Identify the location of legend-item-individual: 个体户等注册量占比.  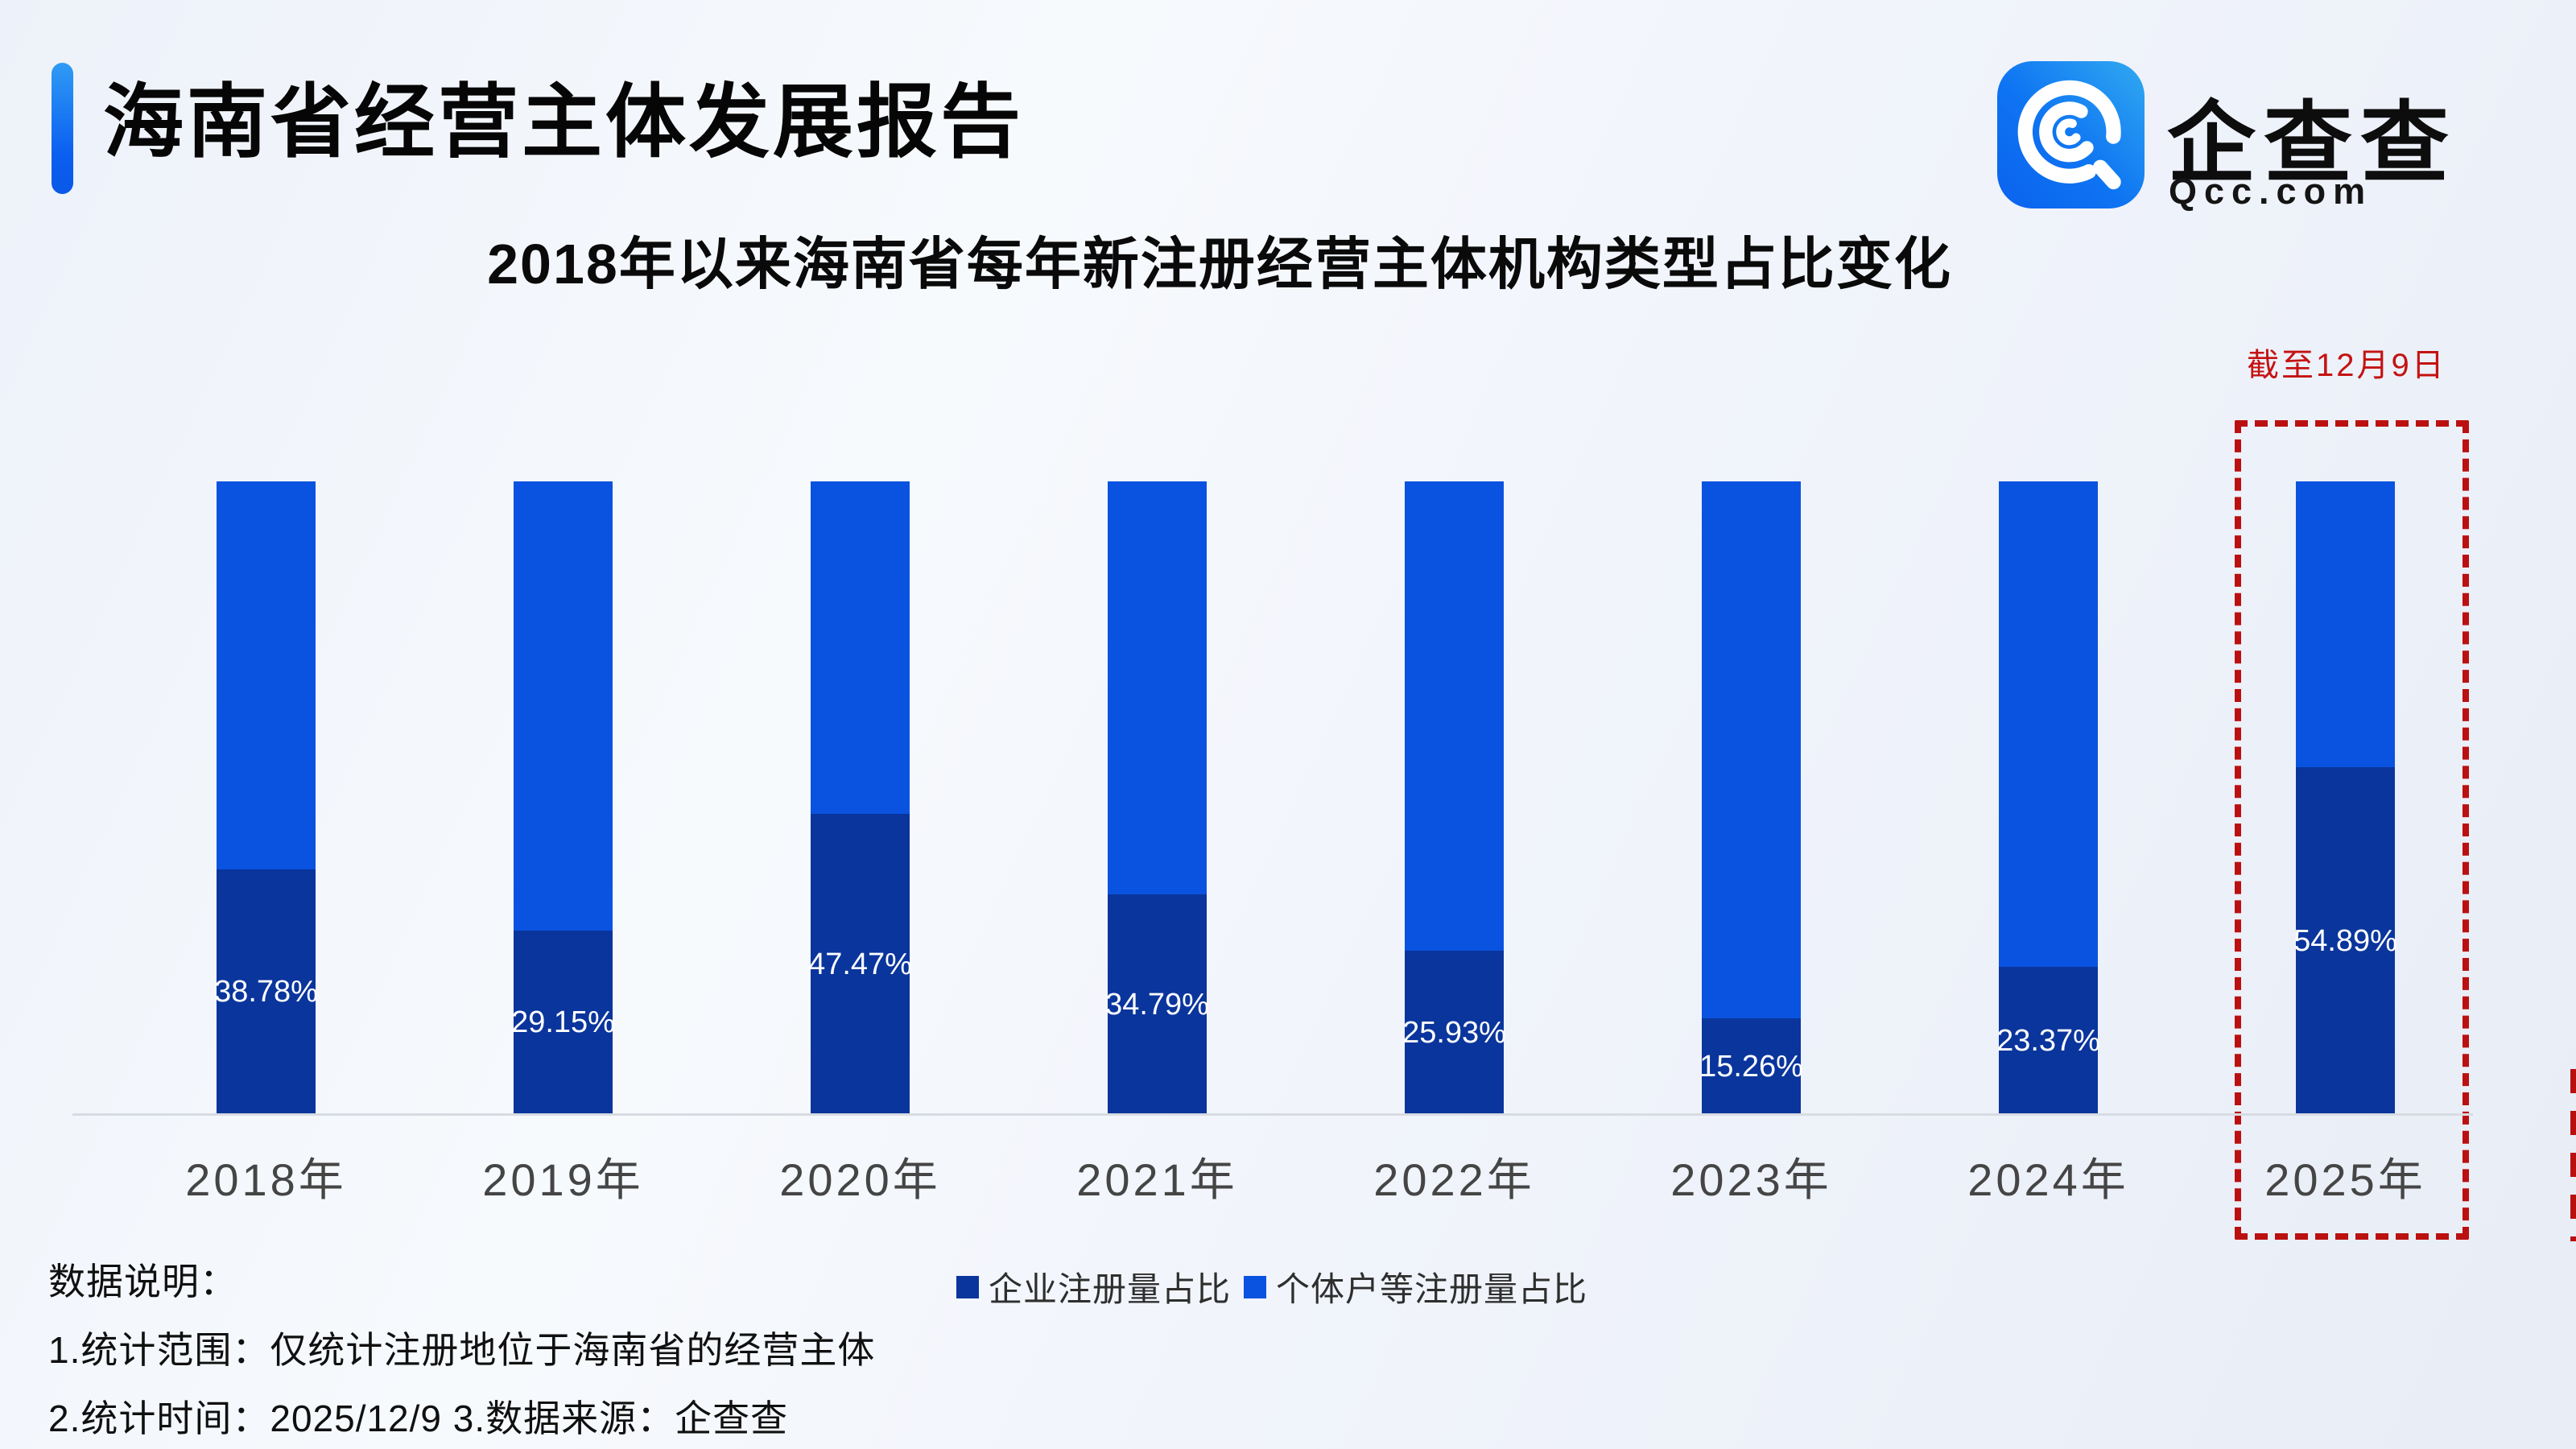
(1415, 1286).